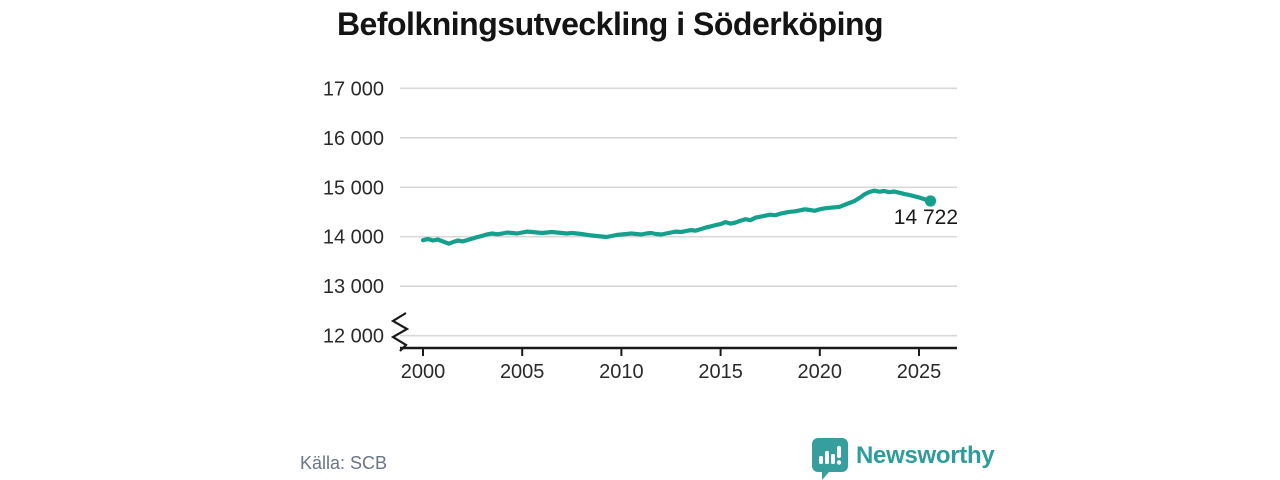 The height and width of the screenshot is (480, 1280). What do you see at coordinates (925, 455) in the screenshot?
I see `newsworthy-logo-text: Newsworthy` at bounding box center [925, 455].